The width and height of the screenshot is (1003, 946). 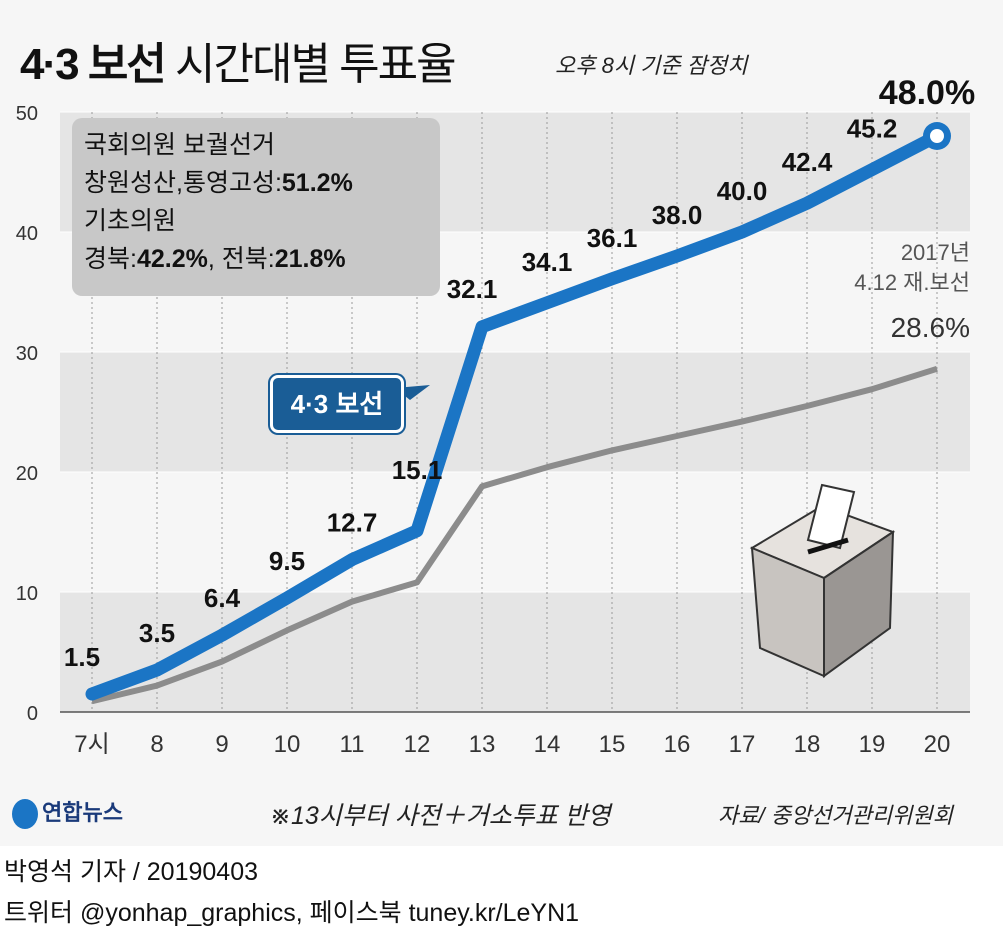 What do you see at coordinates (27, 474) in the screenshot?
I see `y-tick-label: 20` at bounding box center [27, 474].